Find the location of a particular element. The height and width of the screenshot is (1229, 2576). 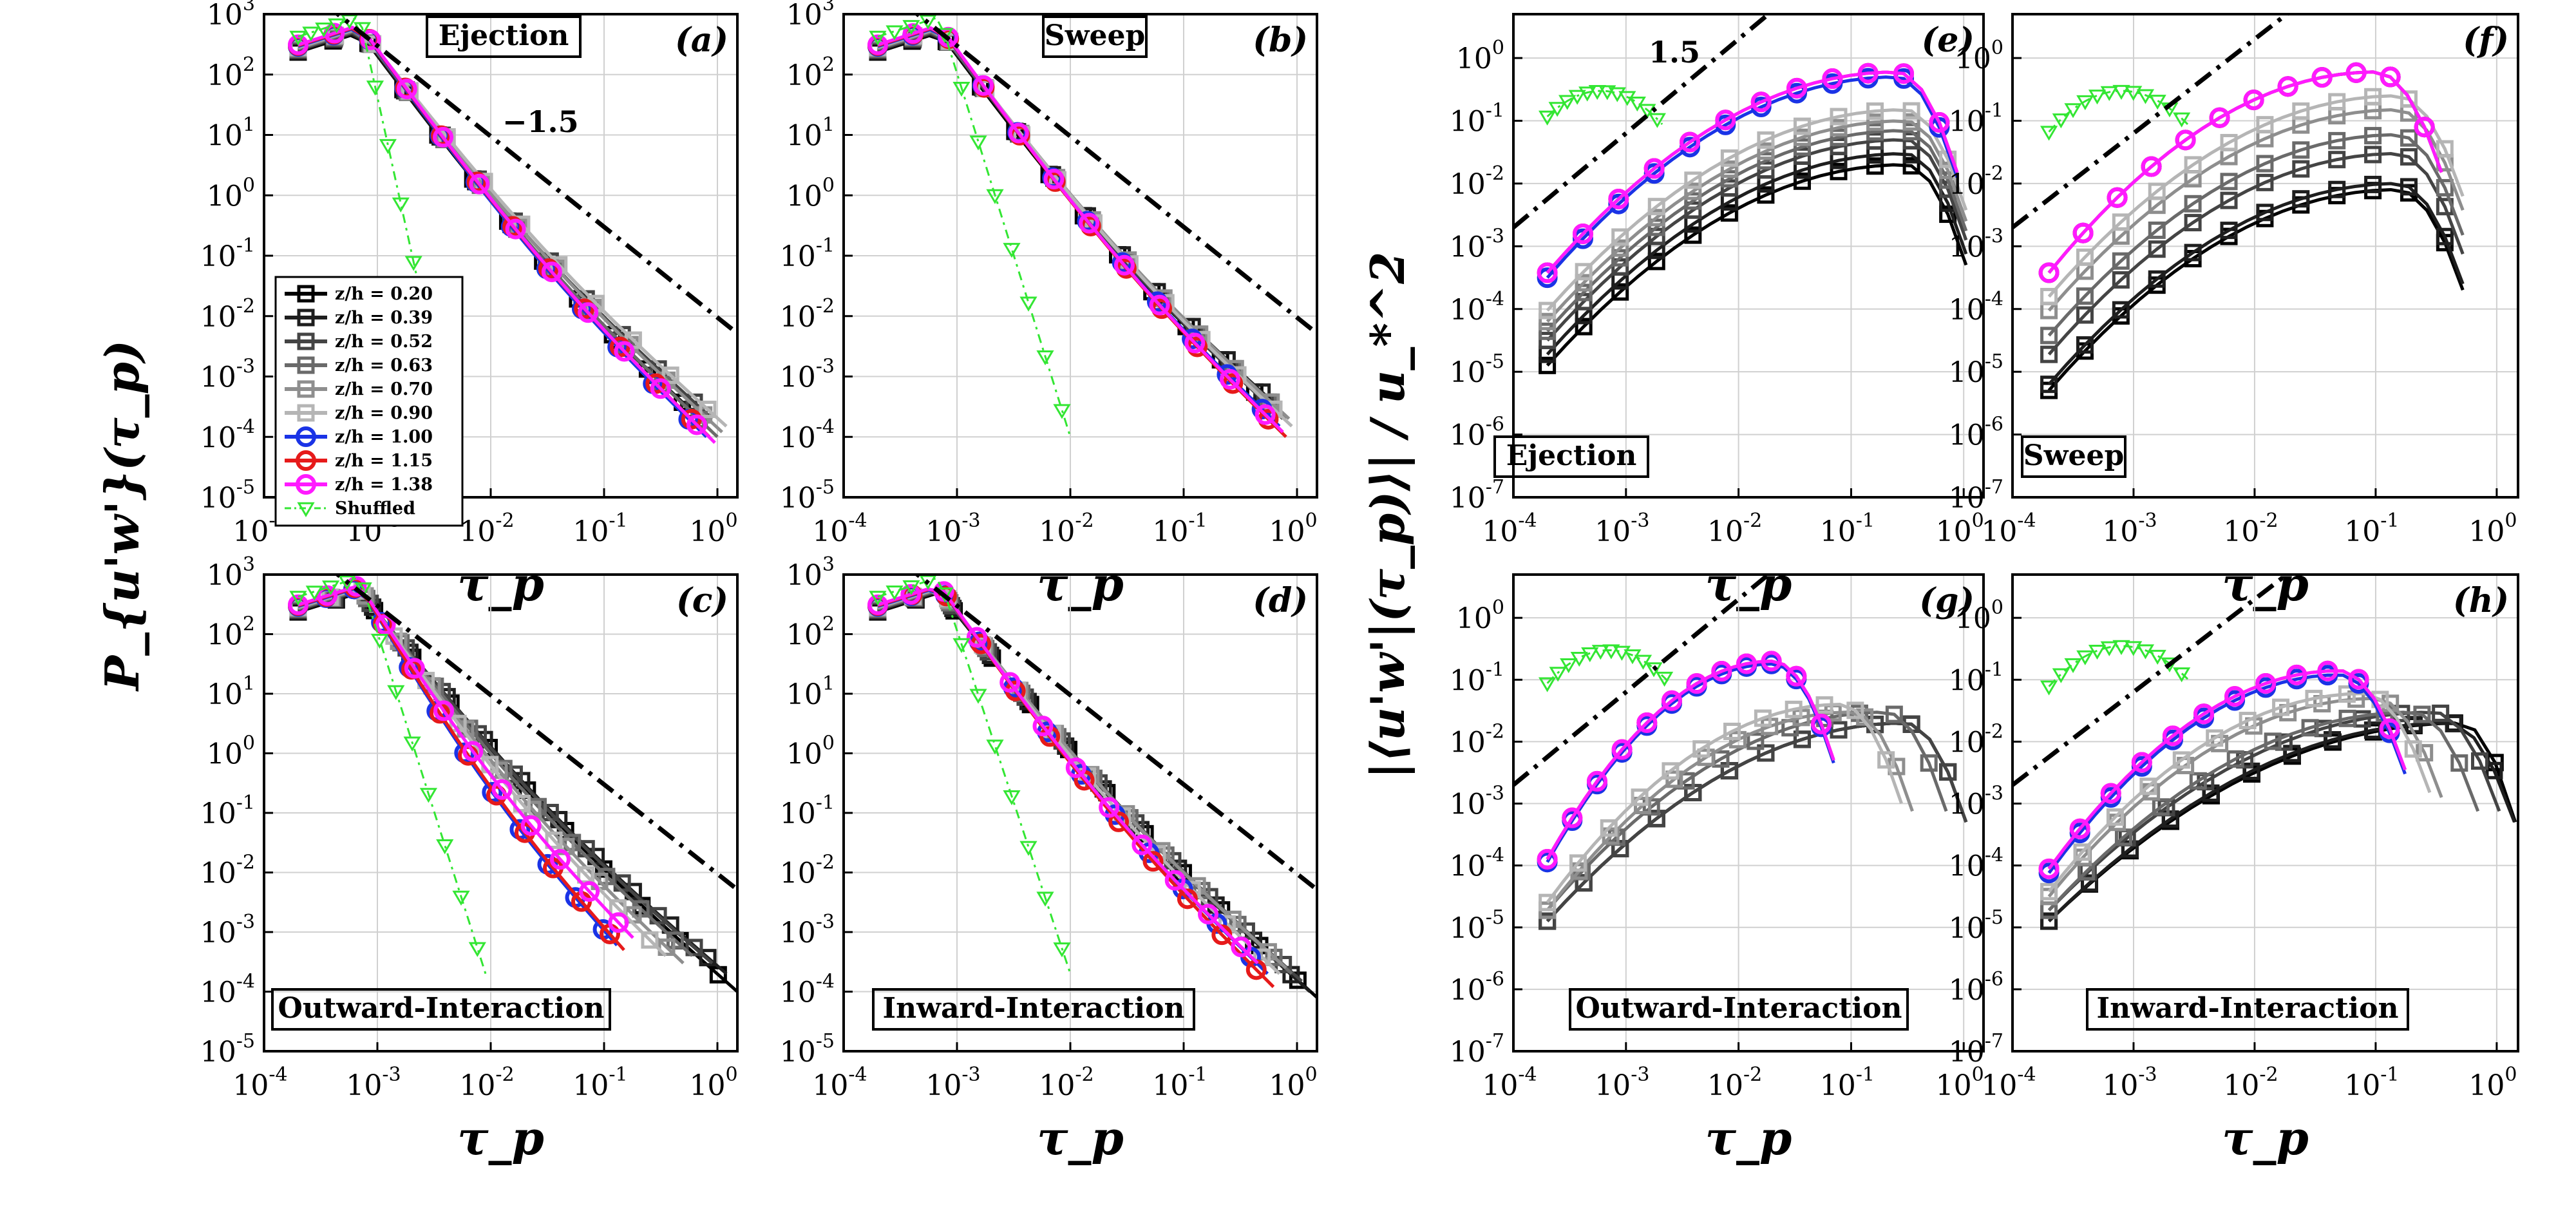

series-z-h-0.70 is located at coordinates (1727, 811).